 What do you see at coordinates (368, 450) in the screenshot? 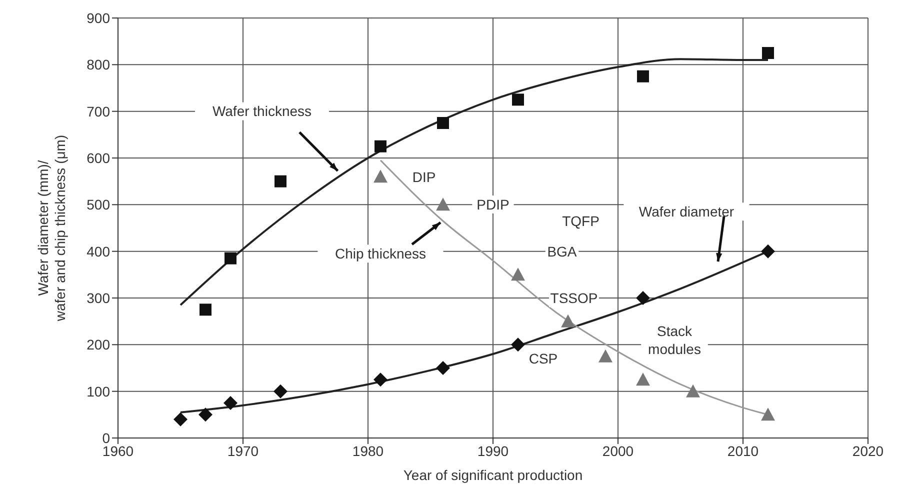
I see `x-tick-label: 1980` at bounding box center [368, 450].